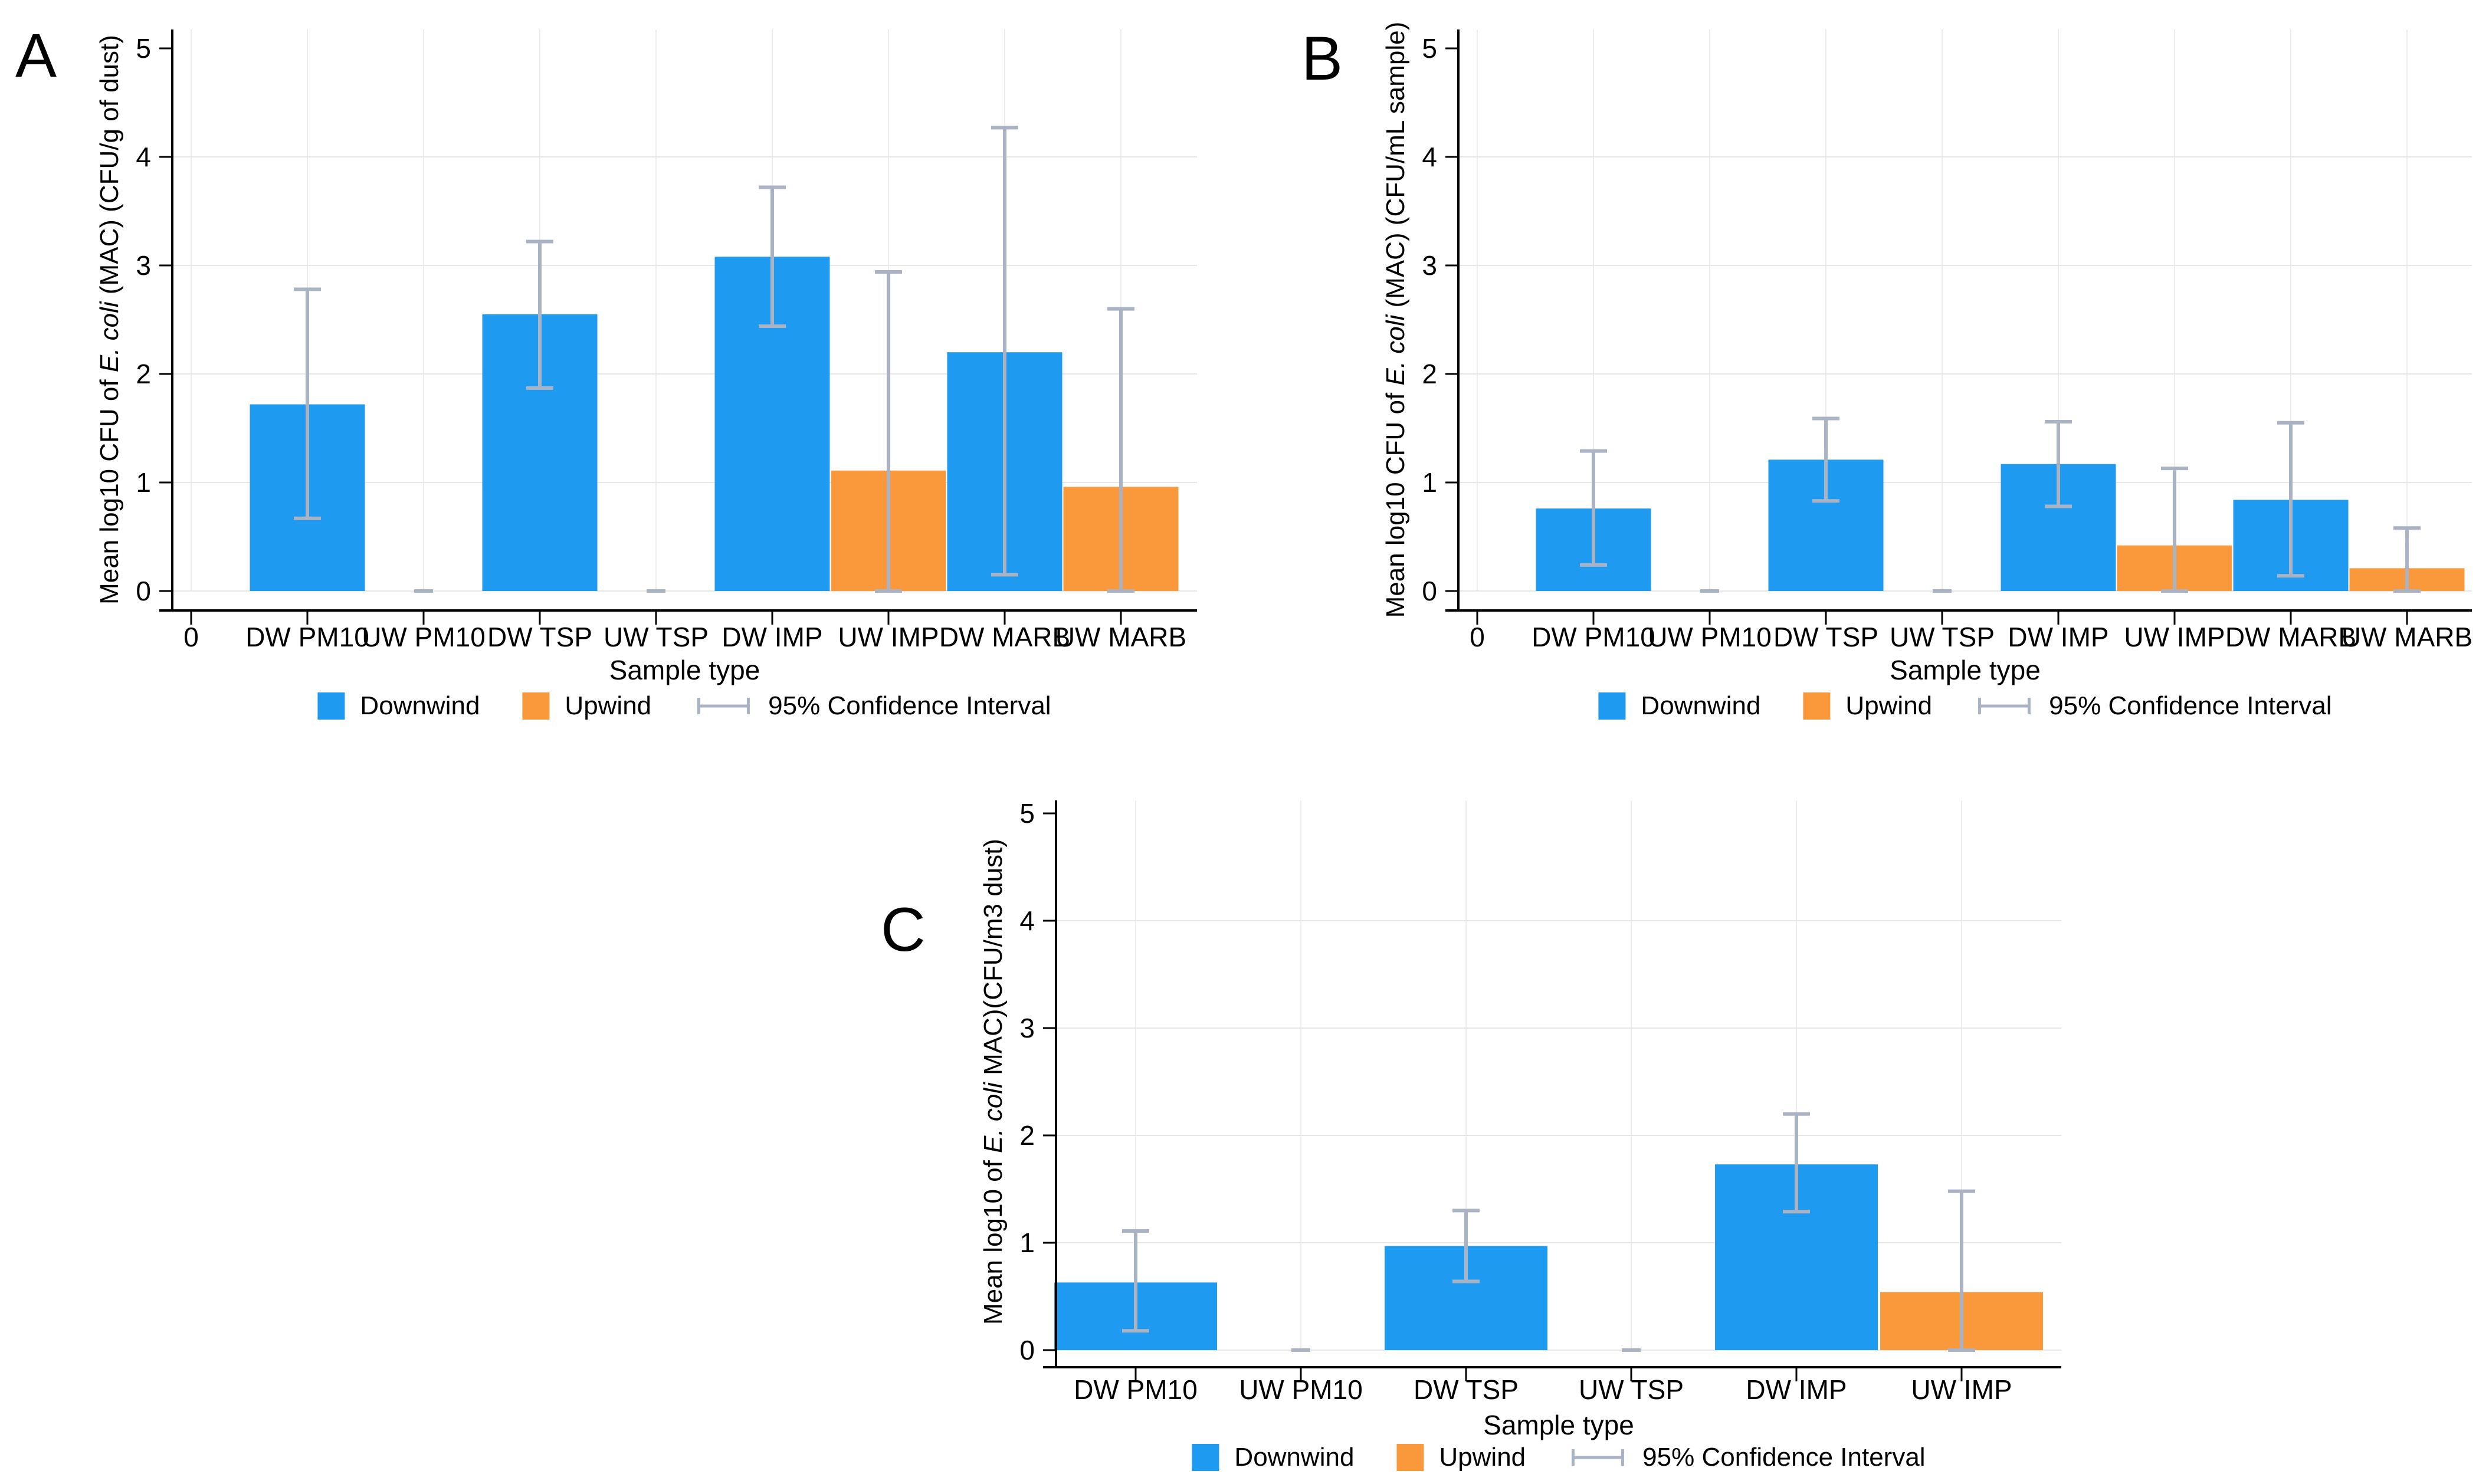 Image resolution: width=2489 pixels, height=1484 pixels. Describe the element at coordinates (1322, 58) in the screenshot. I see `panel-letter-b: B` at that location.